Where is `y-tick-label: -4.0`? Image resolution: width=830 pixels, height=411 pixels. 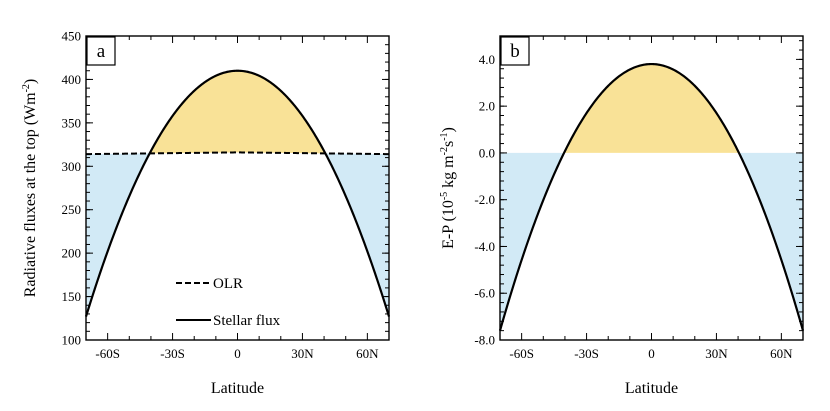
y-tick-label: -4.0 is located at coordinates (484, 246).